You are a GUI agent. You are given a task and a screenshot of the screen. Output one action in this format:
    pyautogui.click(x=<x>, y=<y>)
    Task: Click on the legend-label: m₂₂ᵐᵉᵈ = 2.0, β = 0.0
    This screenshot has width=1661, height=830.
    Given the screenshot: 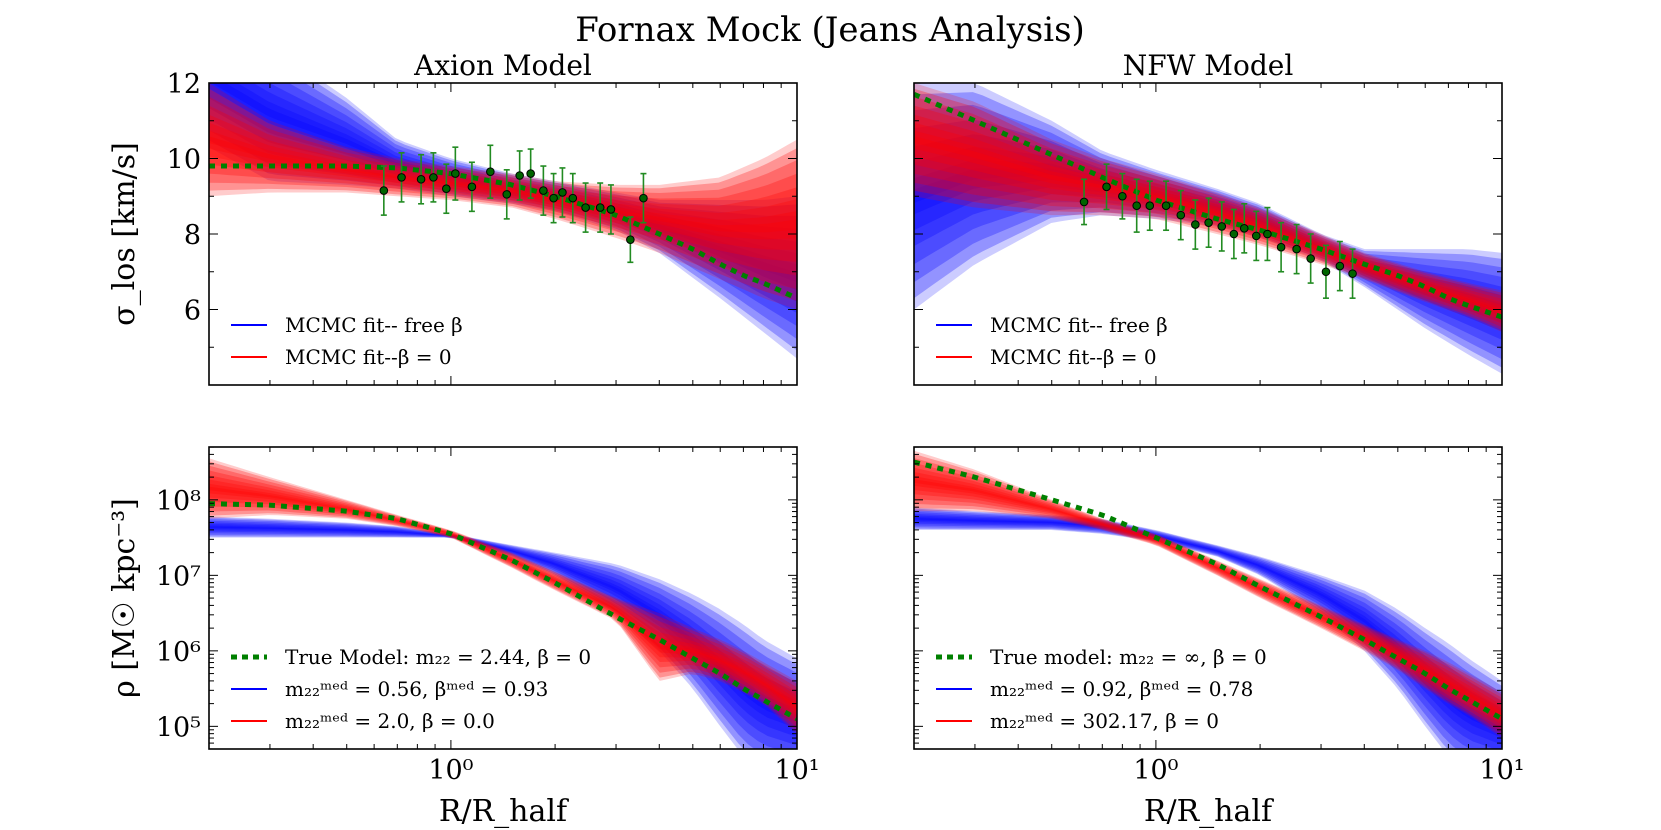 What is the action you would take?
    pyautogui.click(x=390, y=721)
    